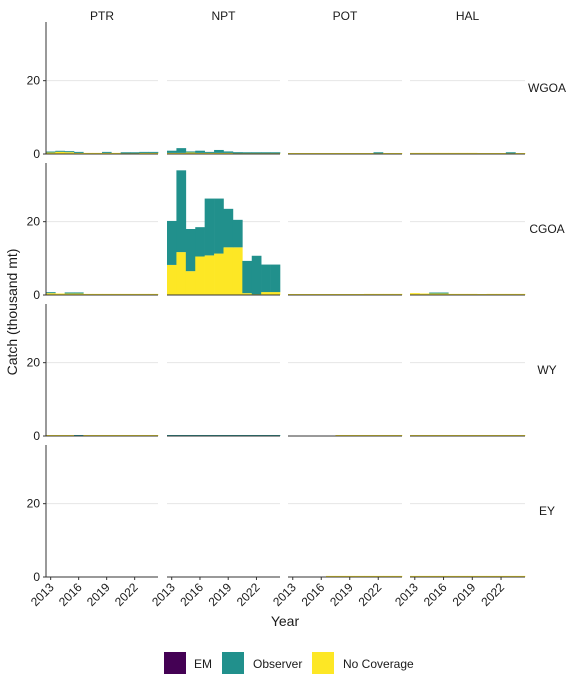 The width and height of the screenshot is (576, 691). Describe the element at coordinates (546, 370) in the screenshot. I see `row-strip-label-wy: WY` at that location.